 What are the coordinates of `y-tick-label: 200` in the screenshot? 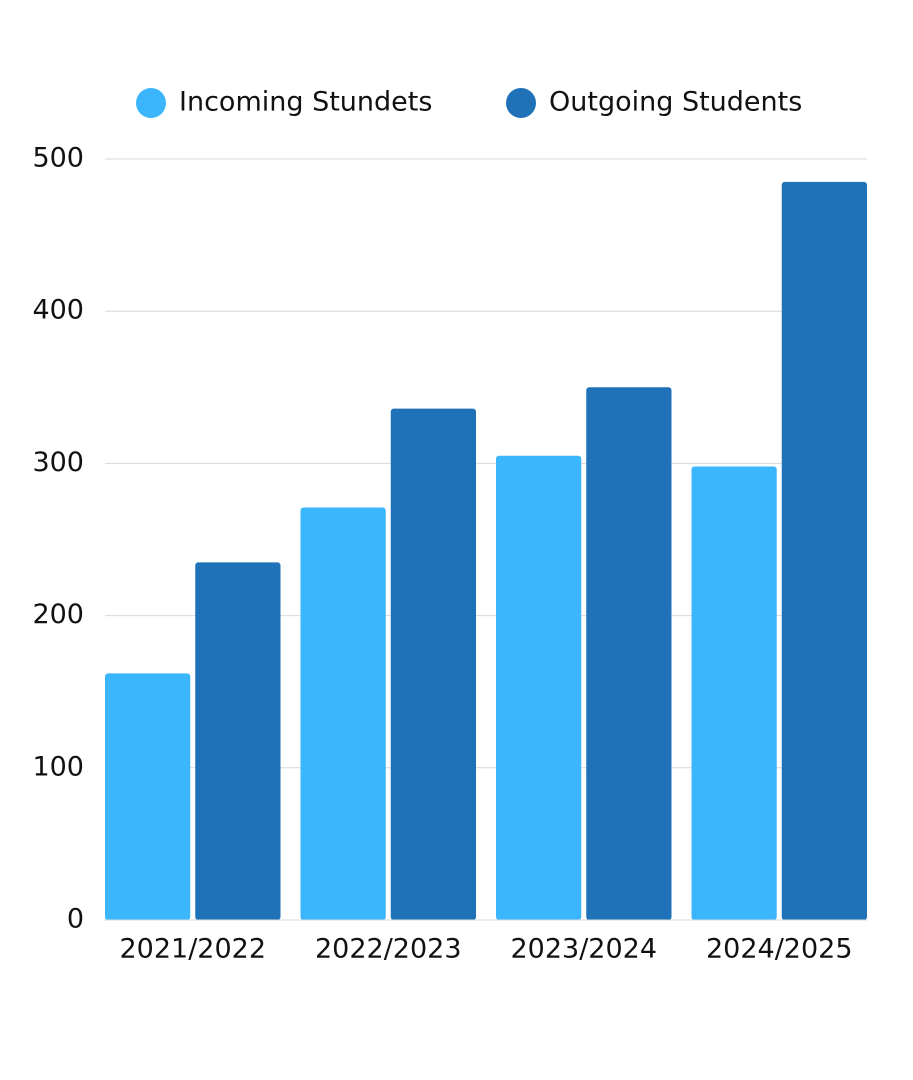 It's located at (58, 614).